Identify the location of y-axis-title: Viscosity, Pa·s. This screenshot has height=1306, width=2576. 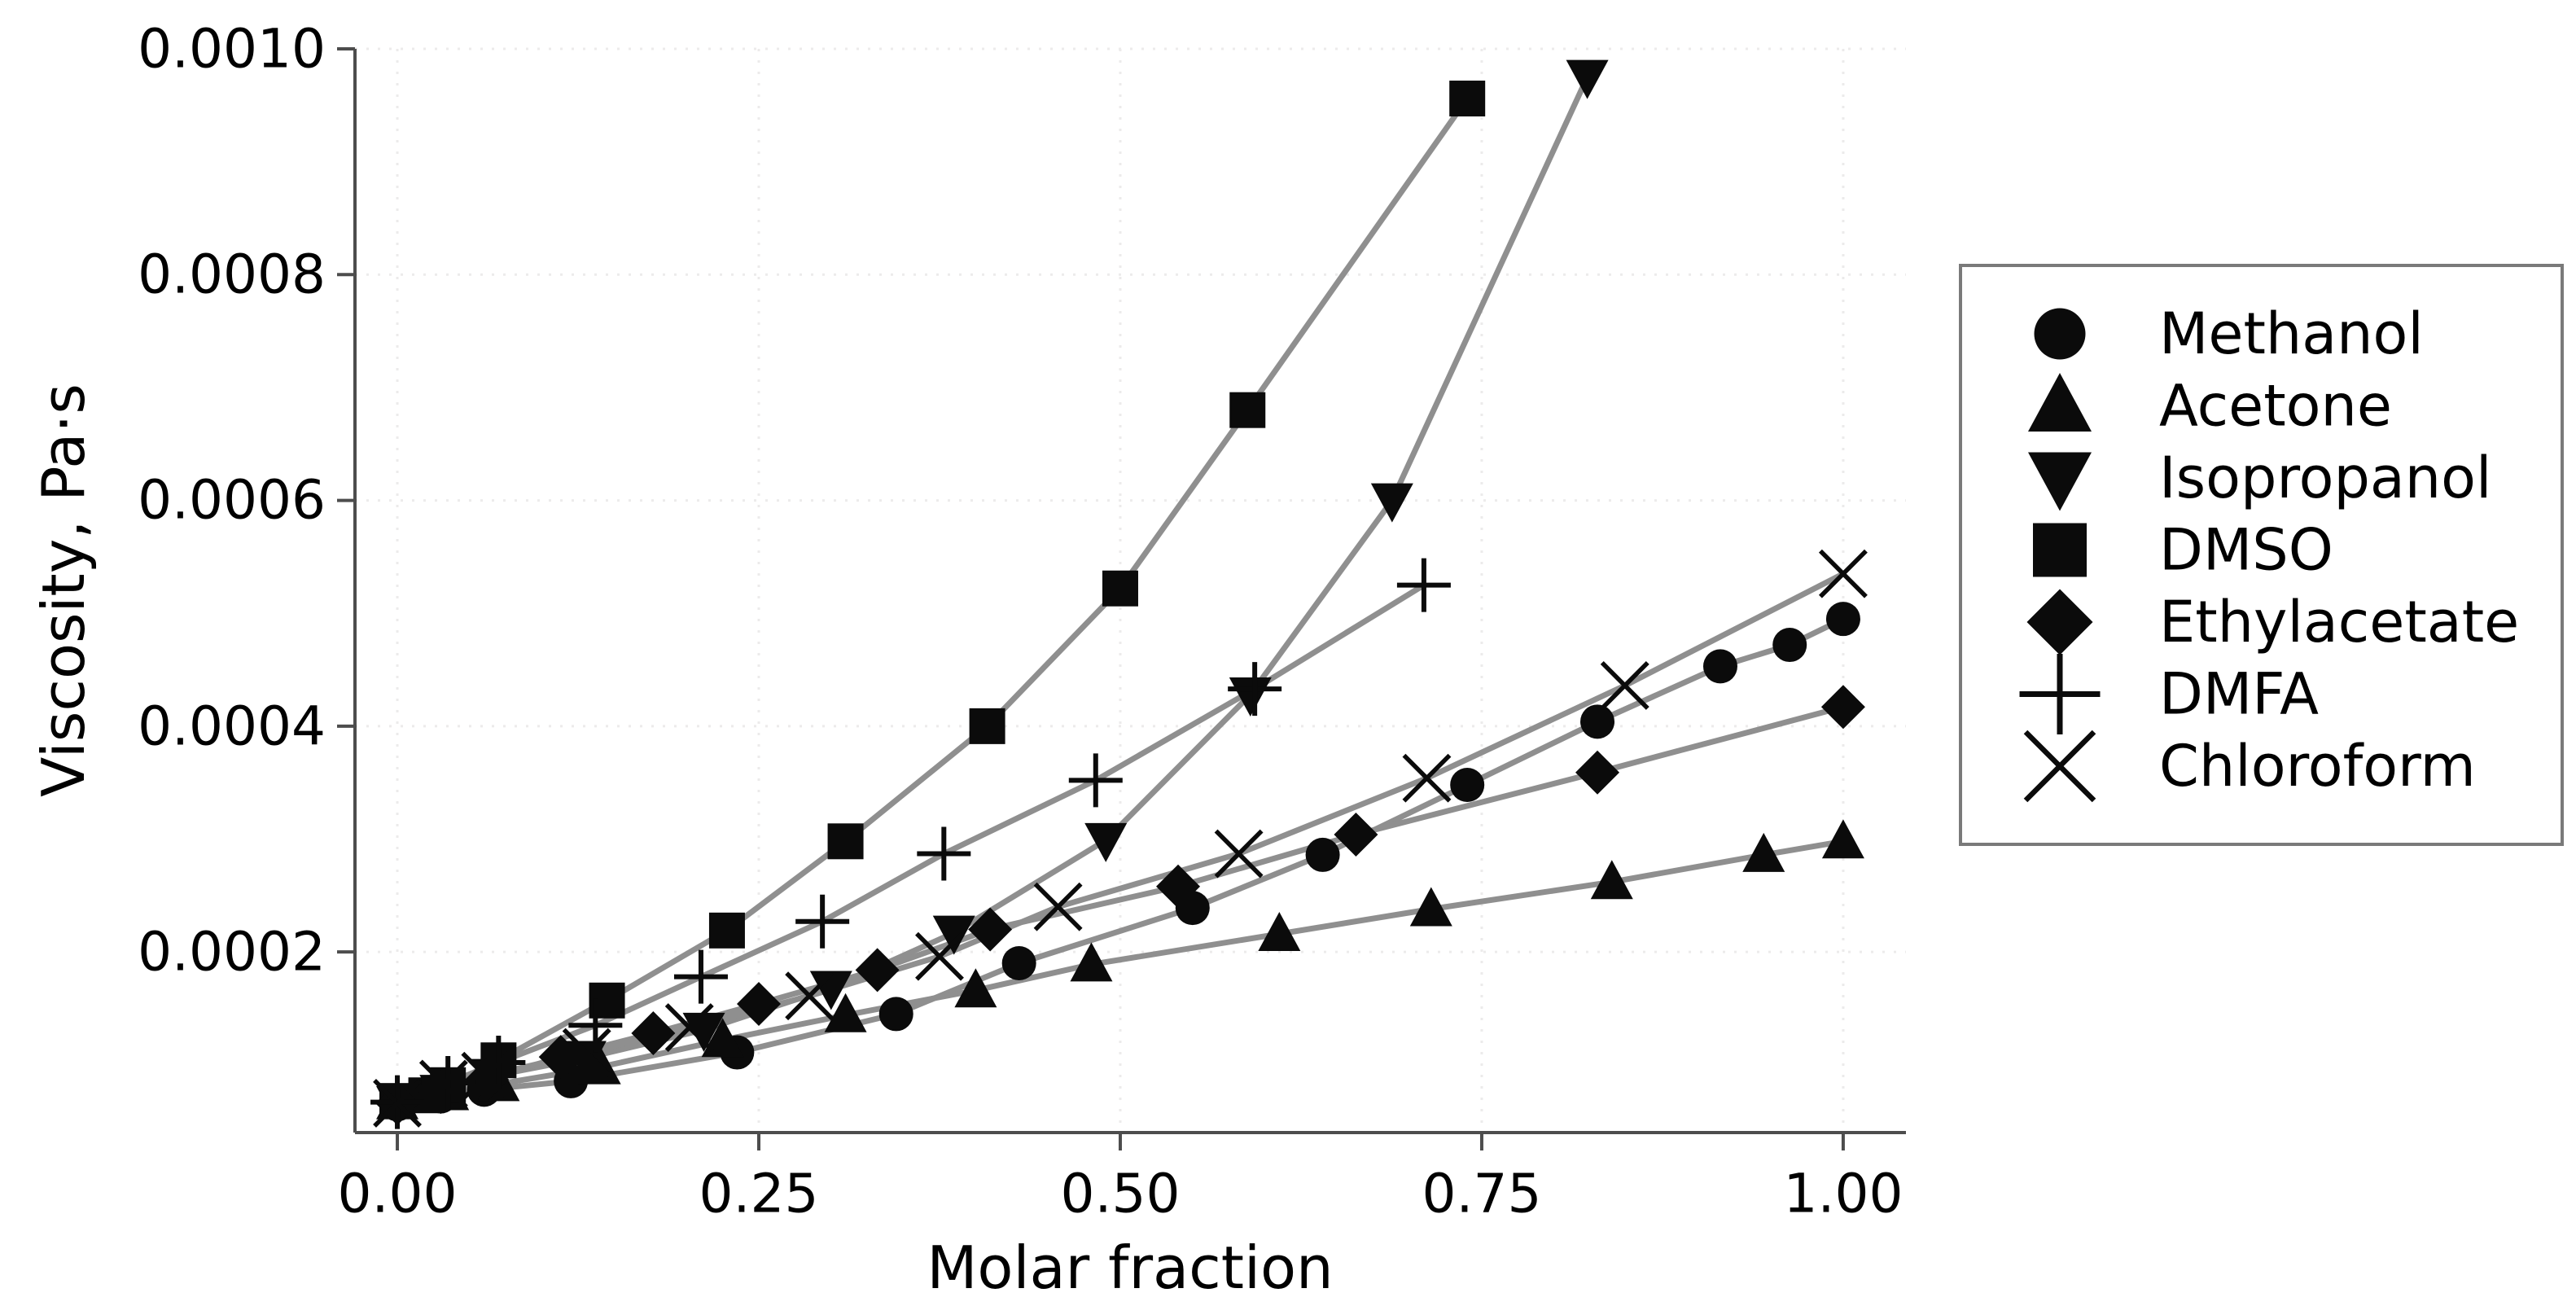
(63, 590).